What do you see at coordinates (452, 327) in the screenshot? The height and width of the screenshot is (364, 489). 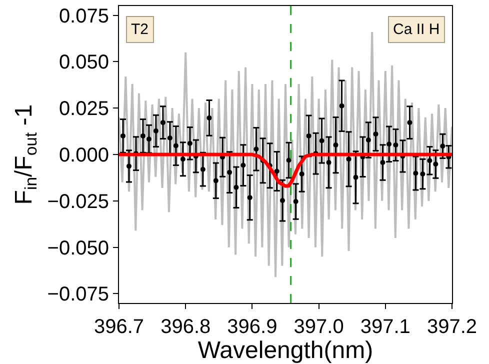 I see `x-tick-label: 397.2` at bounding box center [452, 327].